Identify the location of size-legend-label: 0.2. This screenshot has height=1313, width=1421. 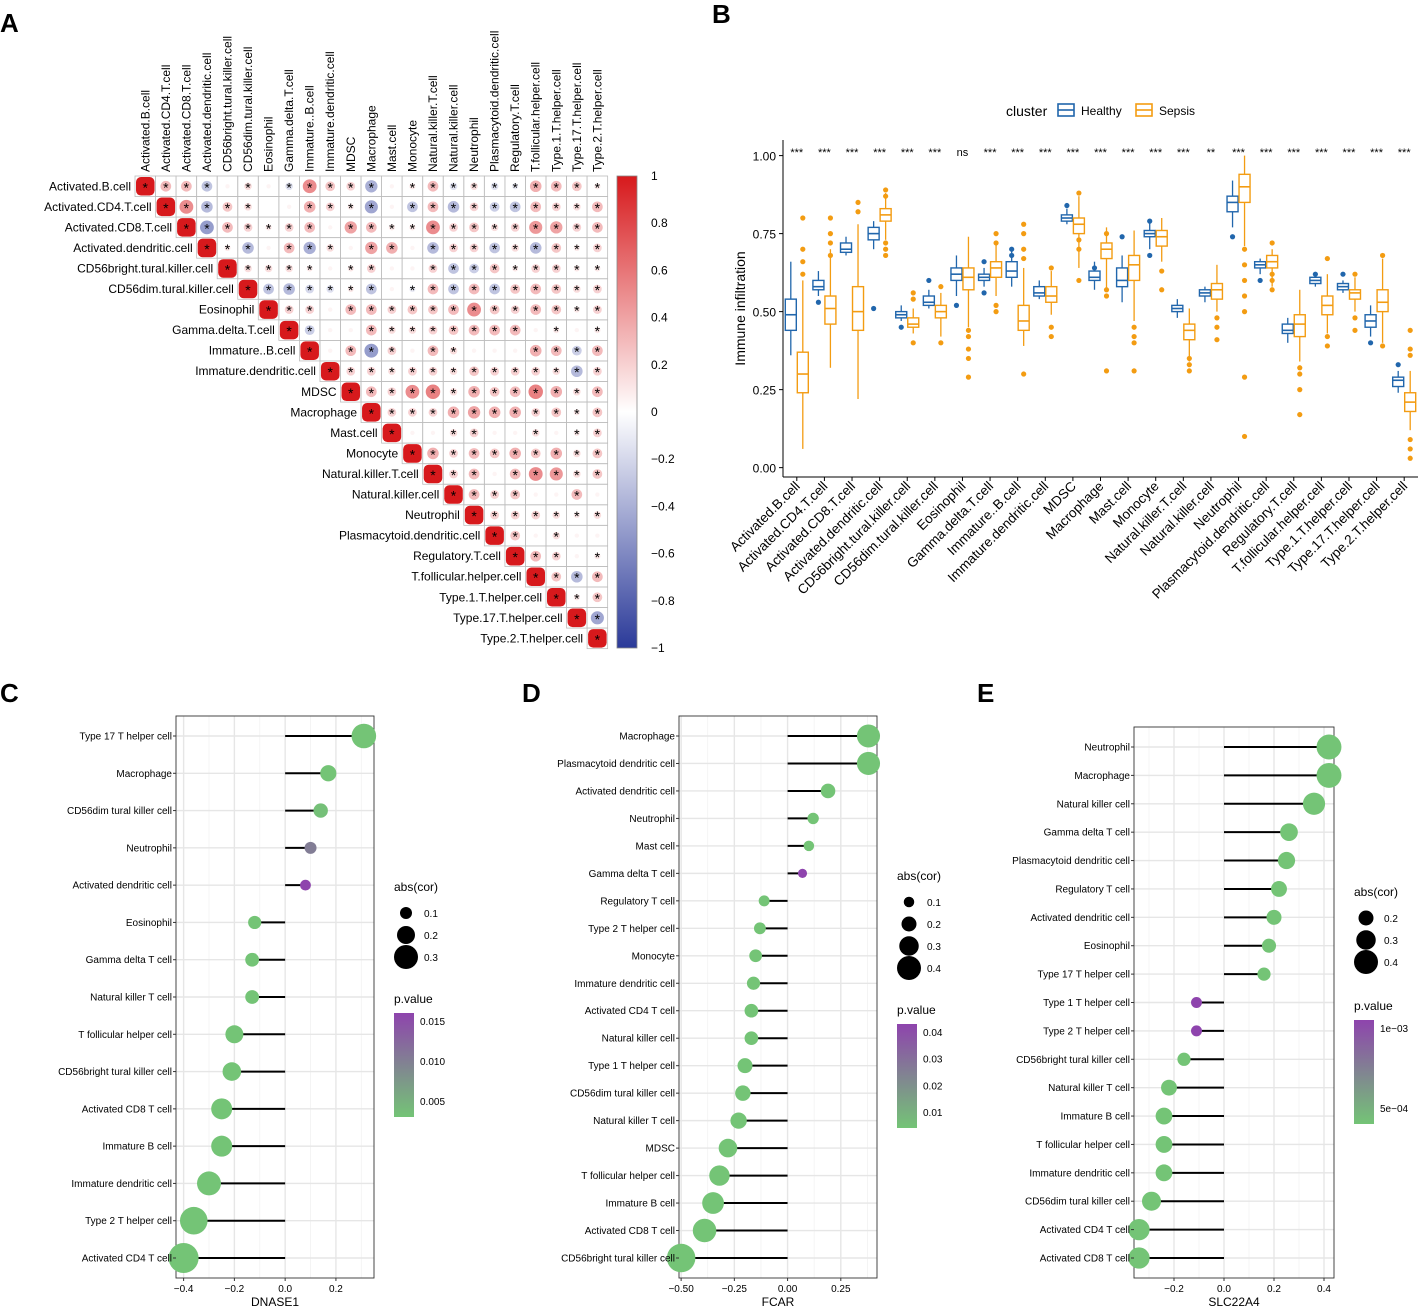
(431, 936).